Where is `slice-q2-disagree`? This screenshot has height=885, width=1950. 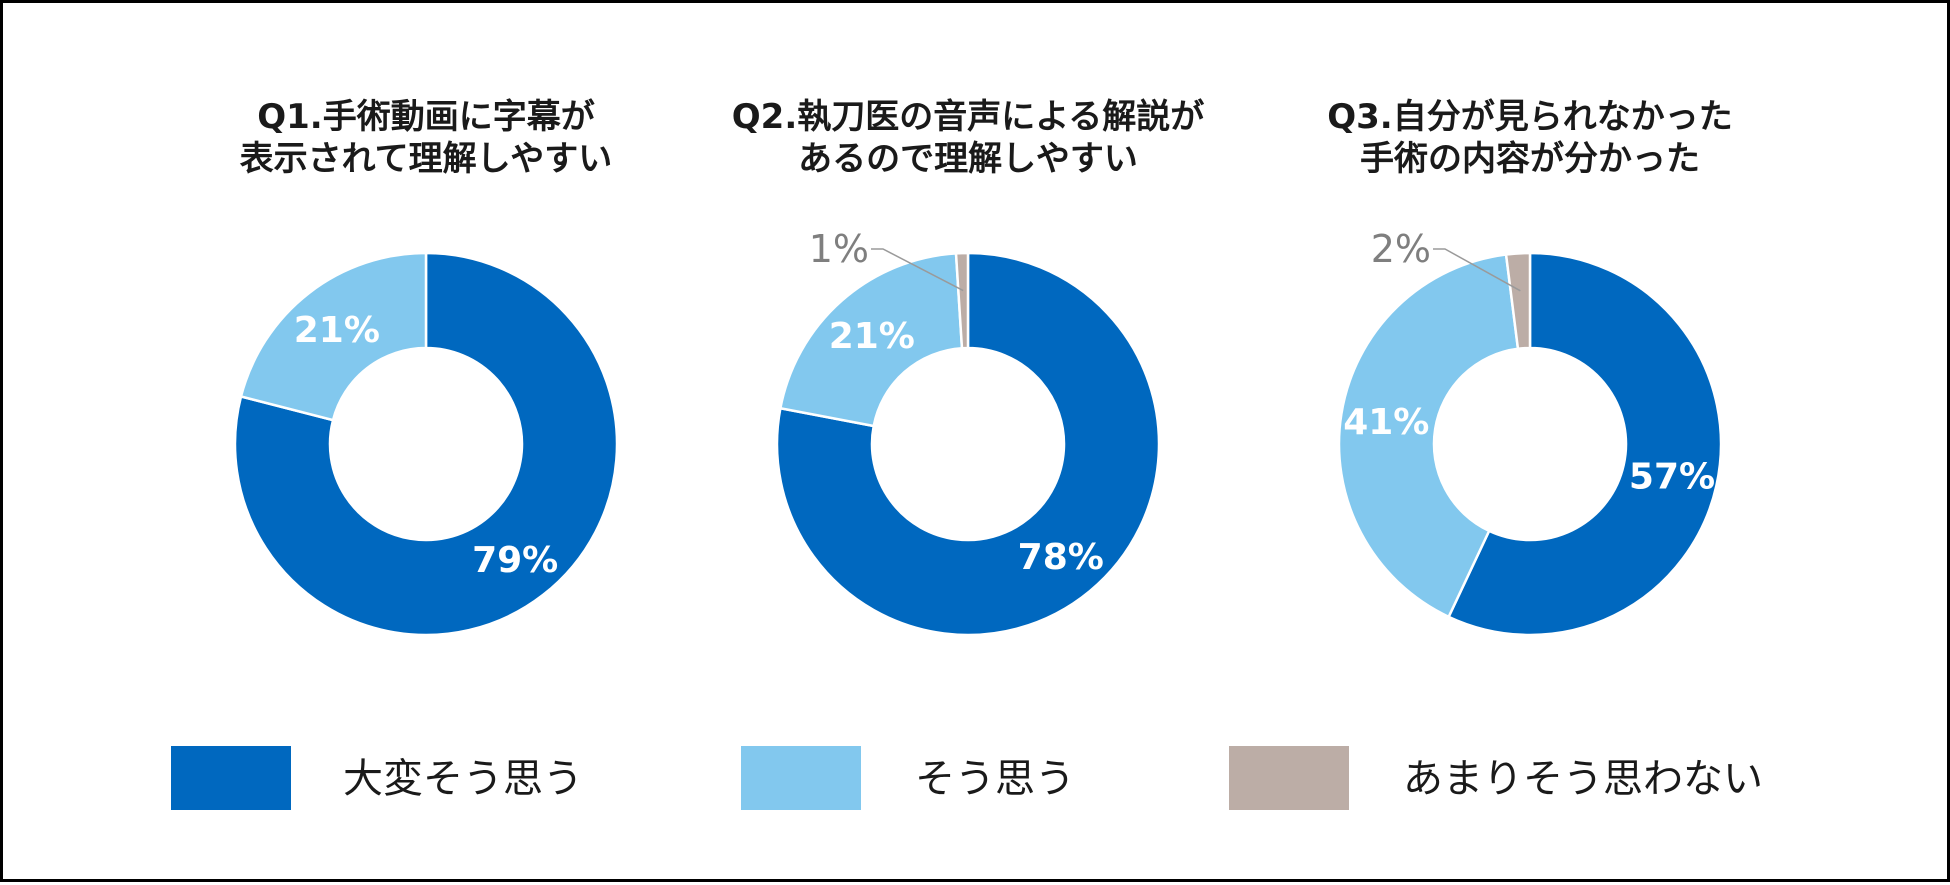
slice-q2-disagree is located at coordinates (962, 300).